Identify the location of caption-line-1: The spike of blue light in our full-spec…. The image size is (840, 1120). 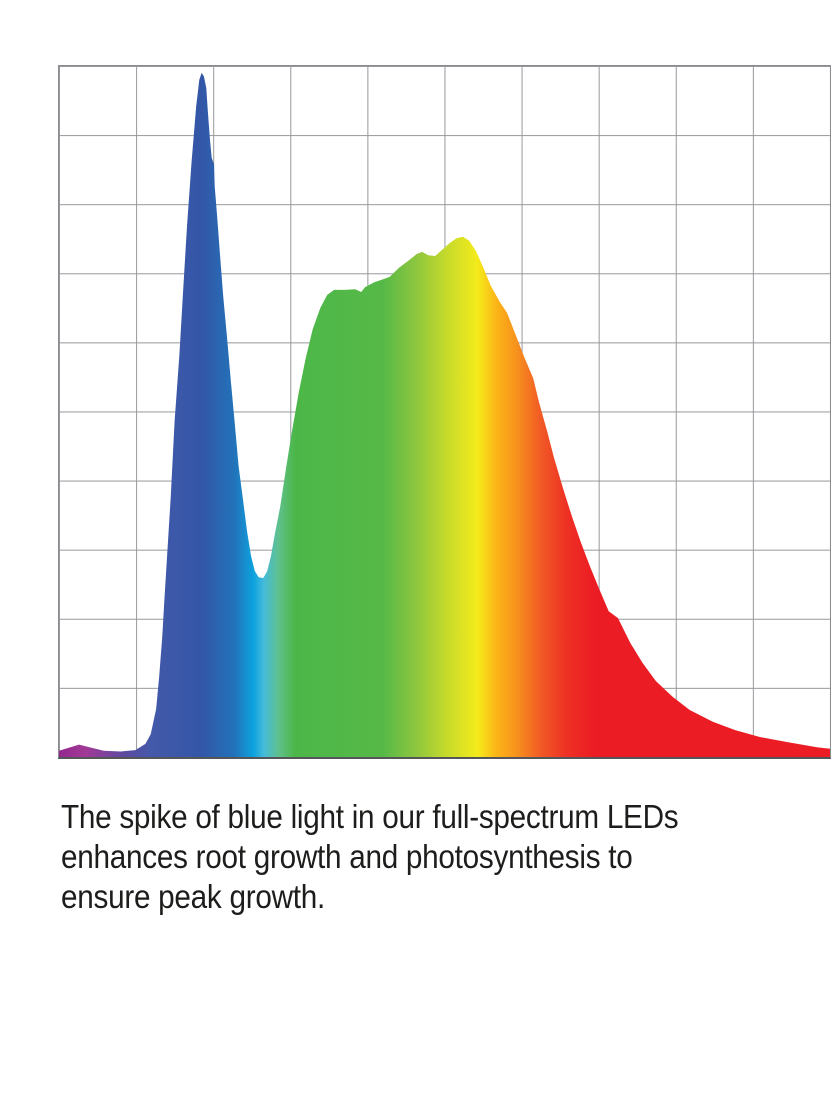
(370, 816).